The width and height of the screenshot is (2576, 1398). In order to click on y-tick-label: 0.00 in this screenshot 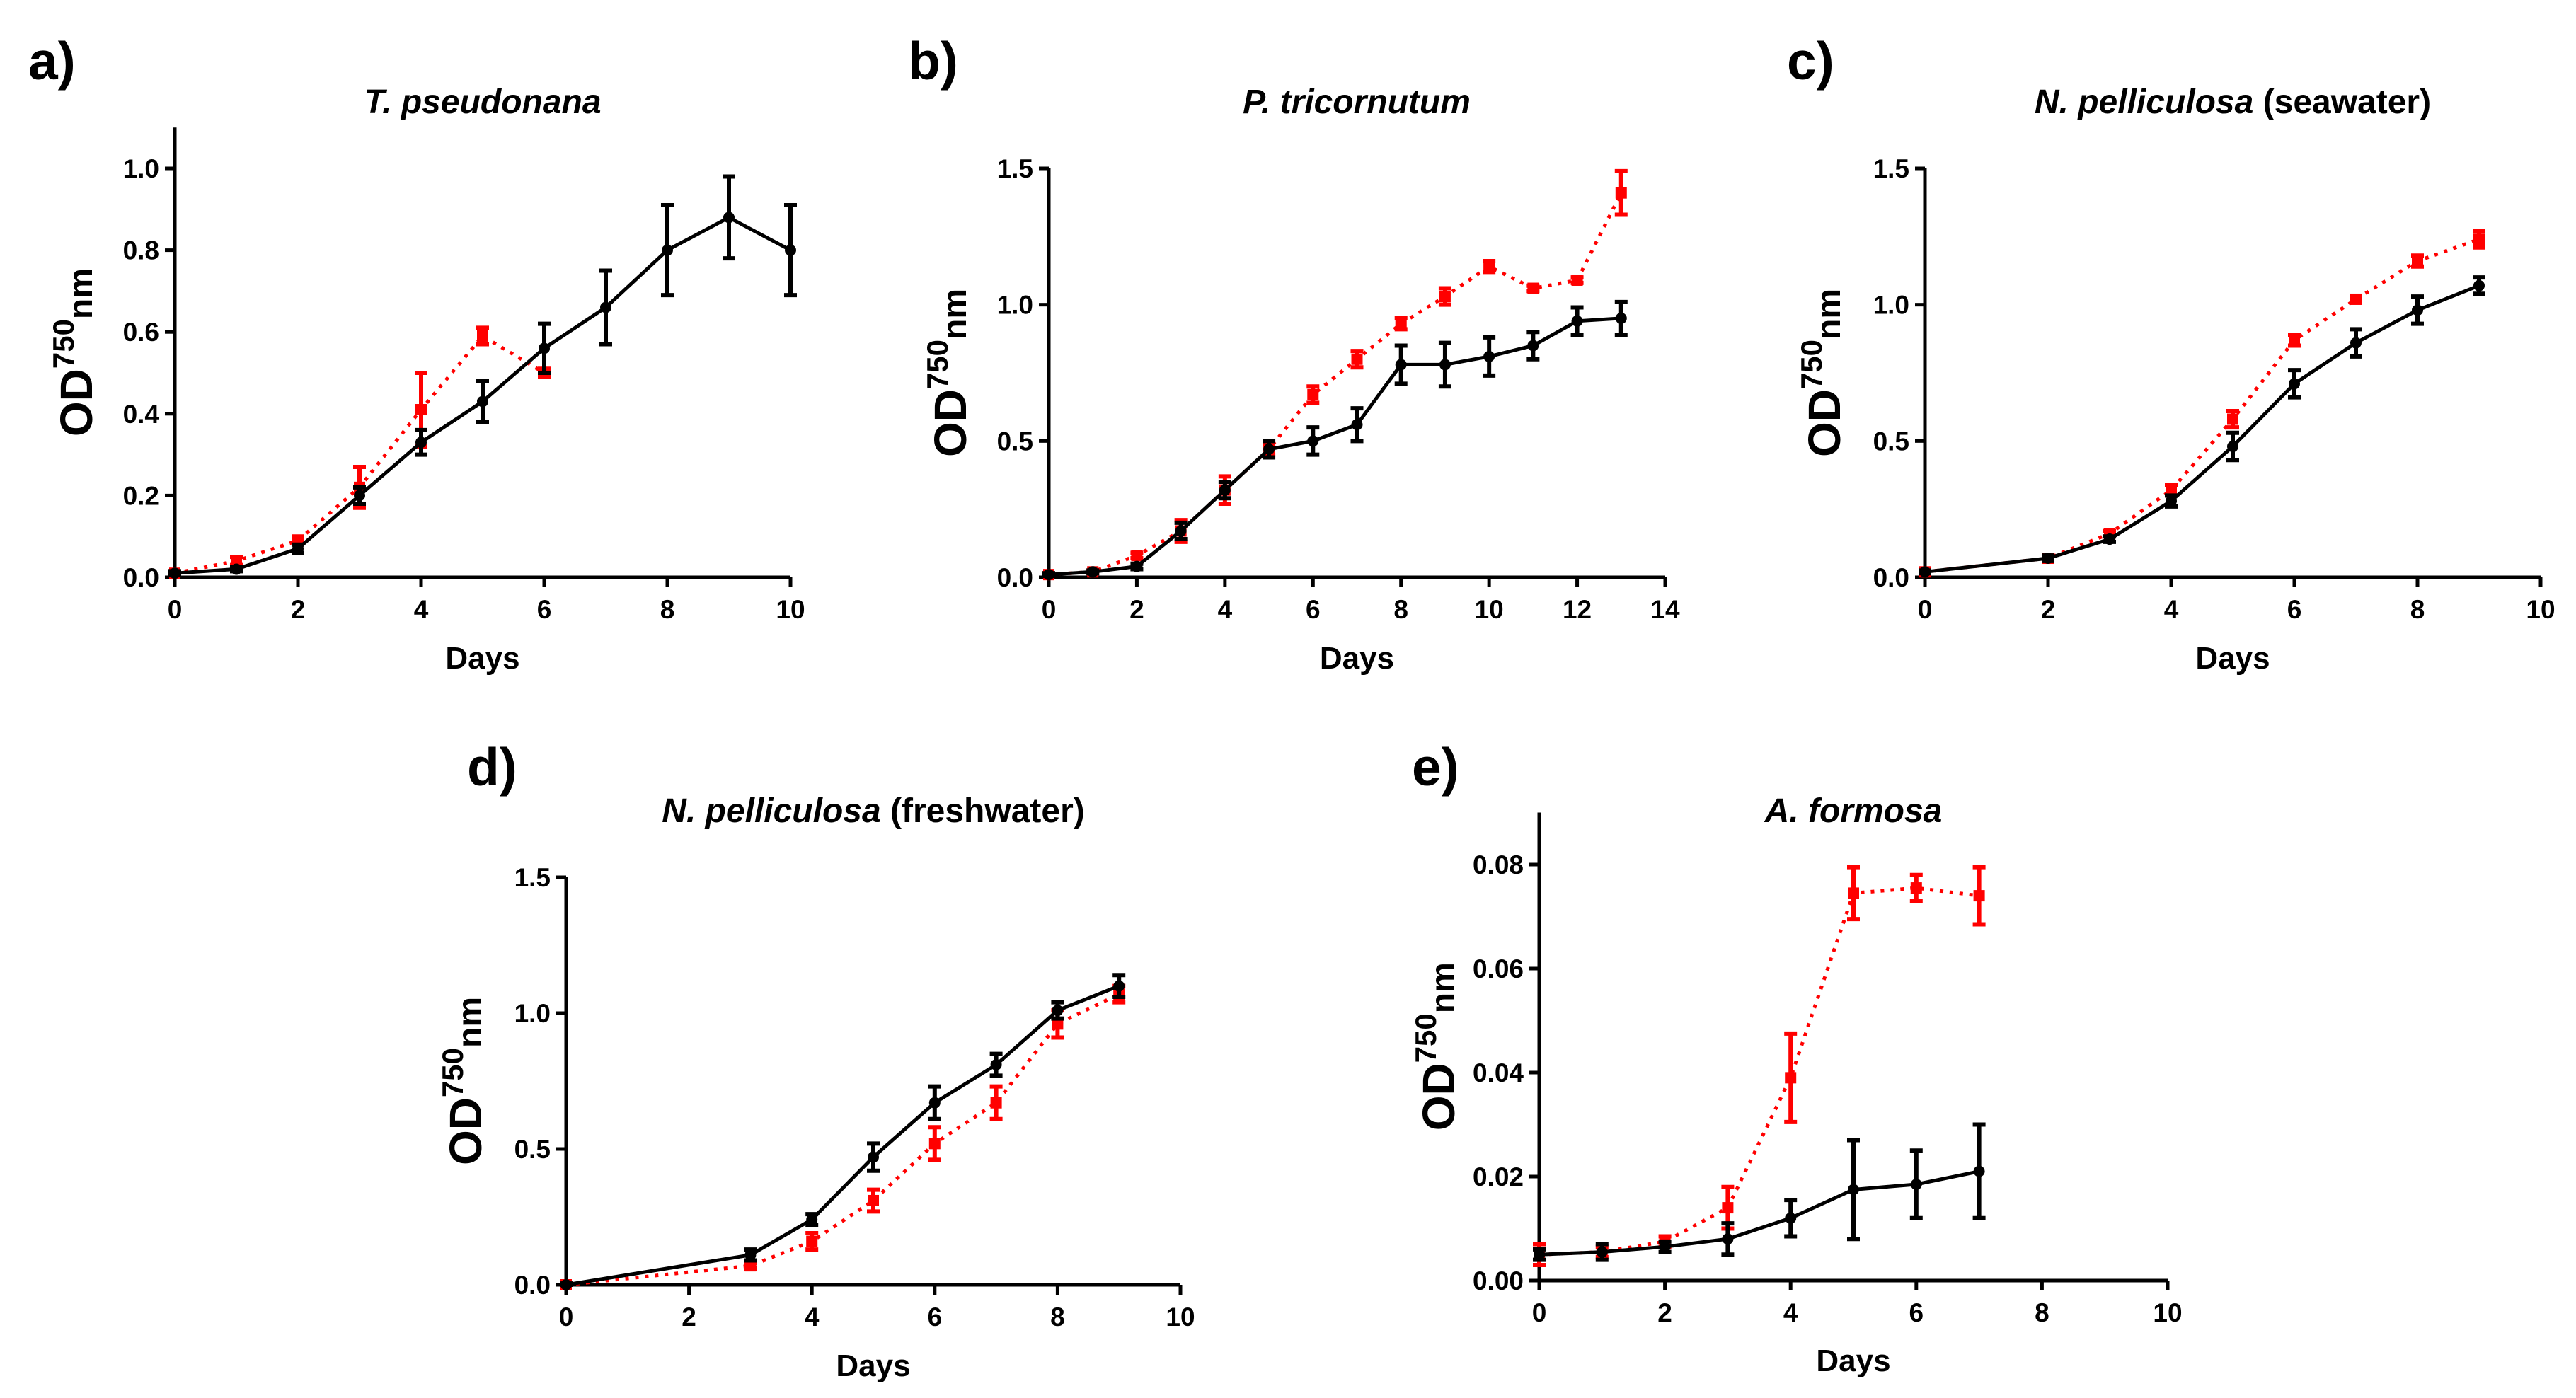, I will do `click(1498, 1280)`.